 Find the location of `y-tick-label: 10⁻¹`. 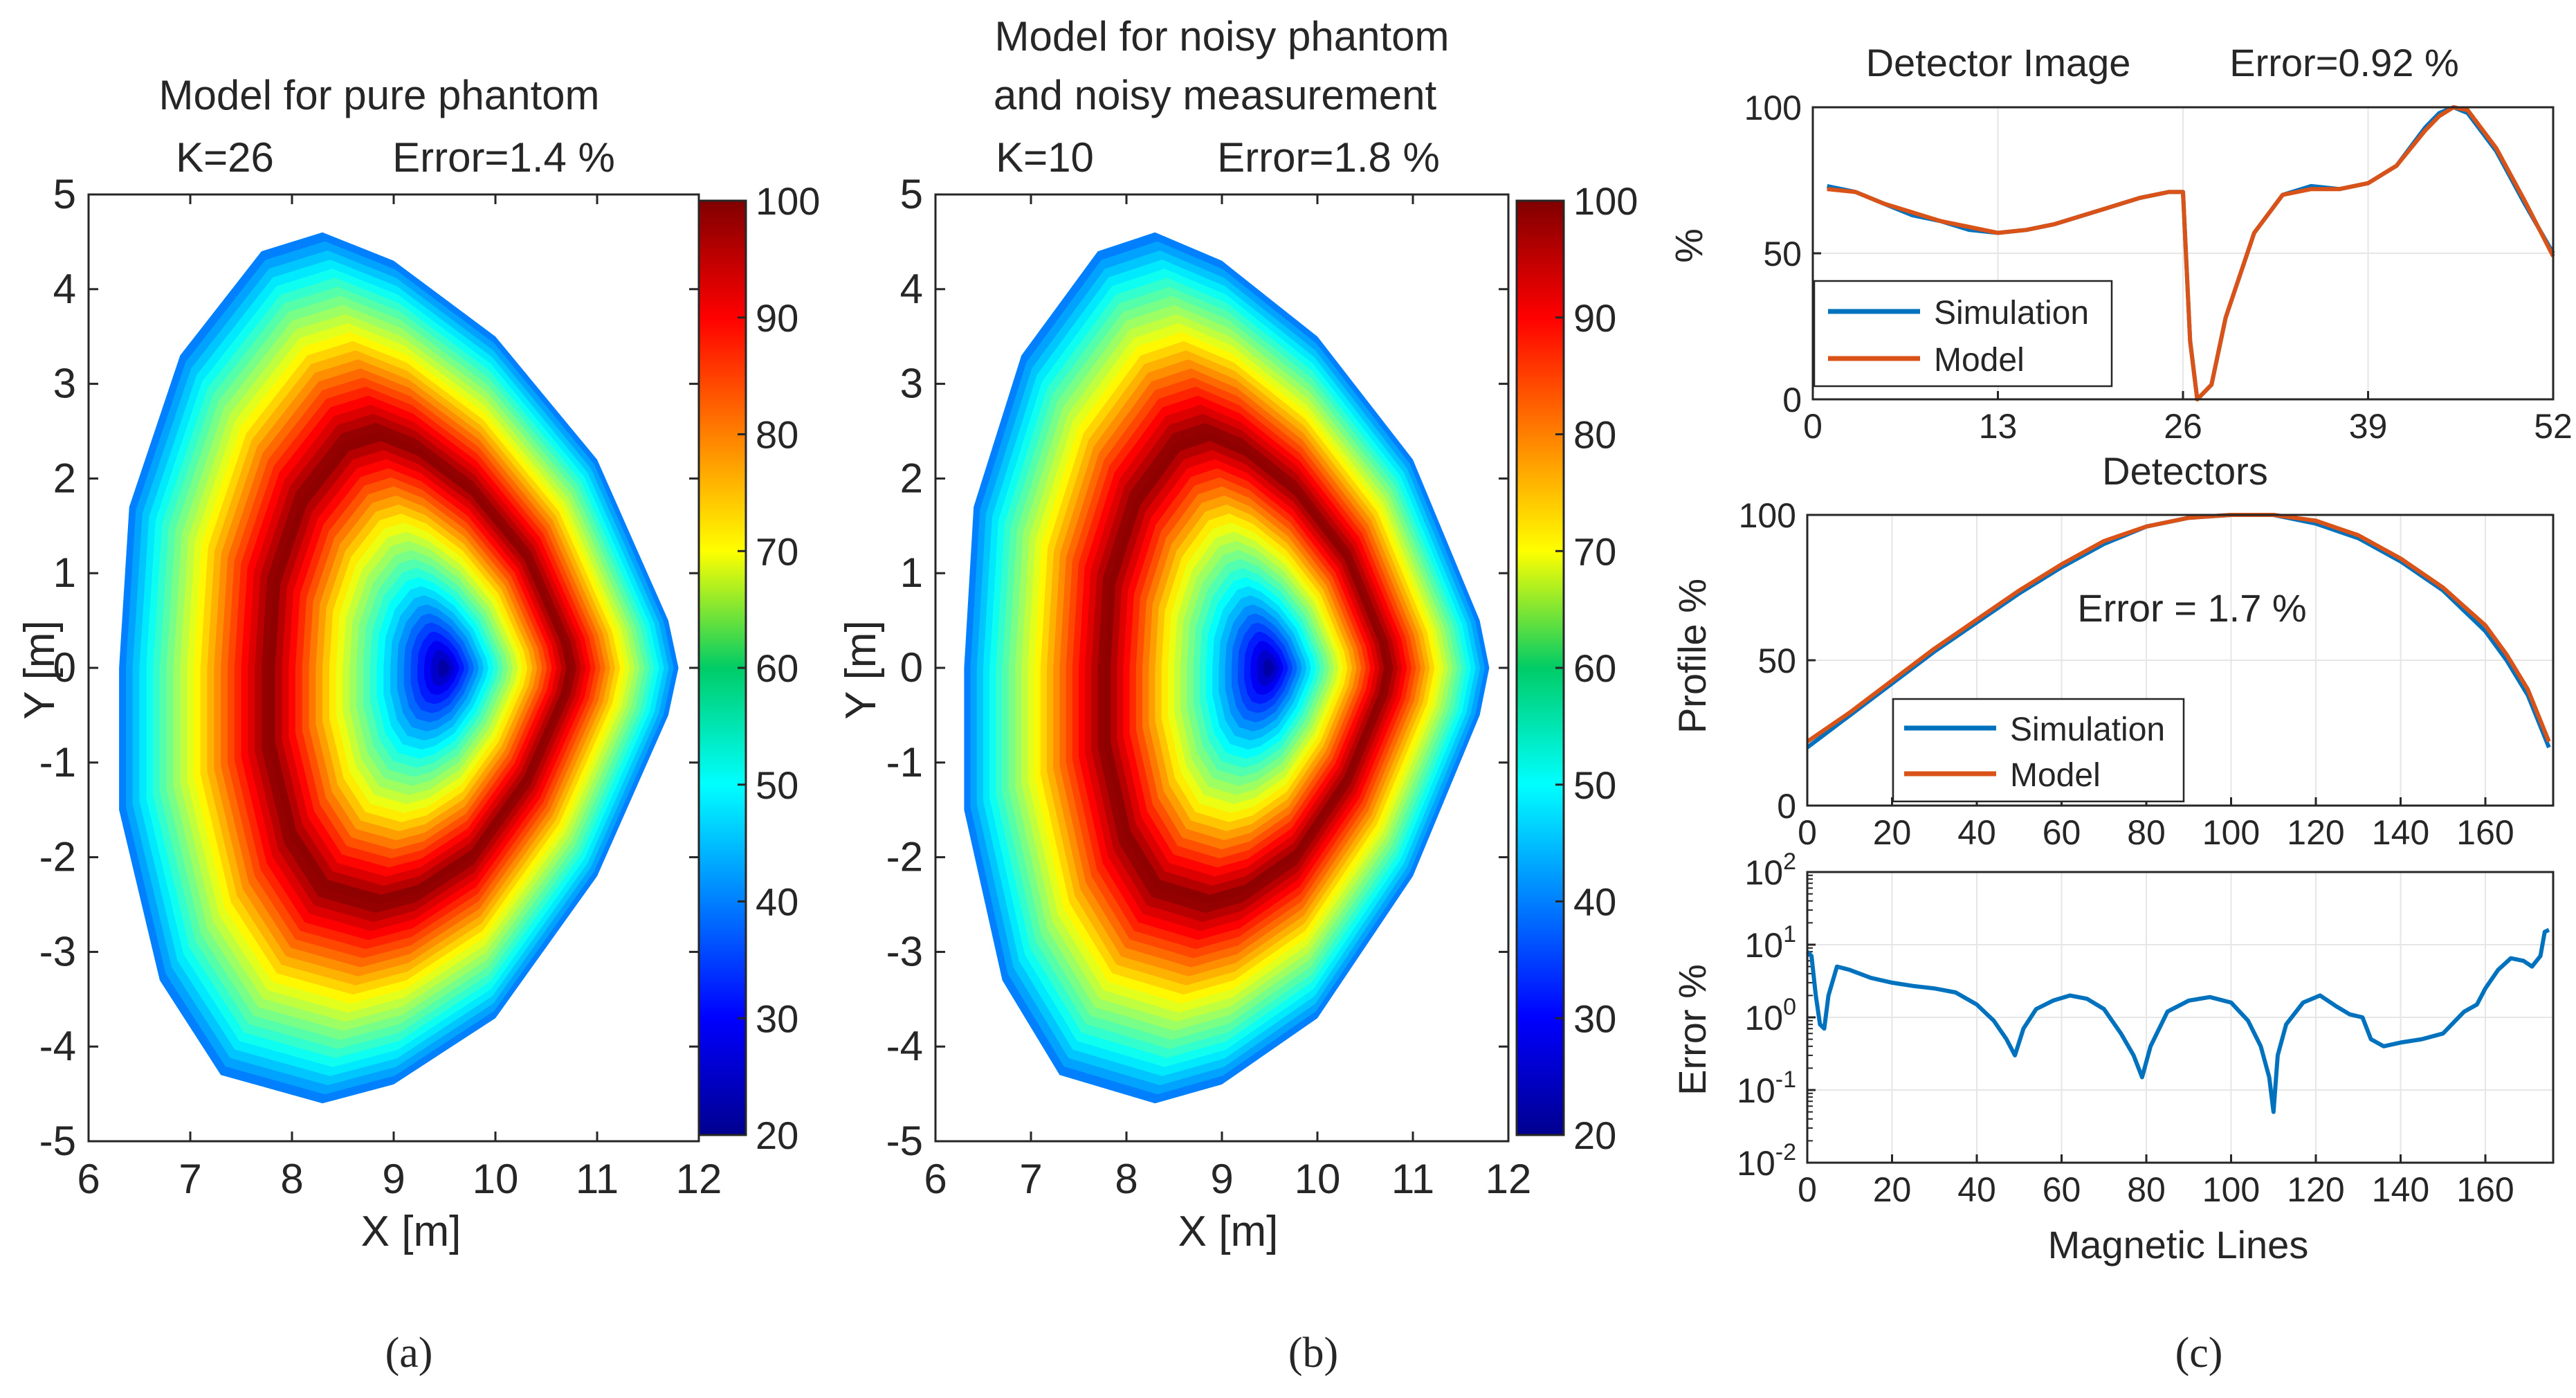

y-tick-label: 10⁻¹ is located at coordinates (1766, 1088).